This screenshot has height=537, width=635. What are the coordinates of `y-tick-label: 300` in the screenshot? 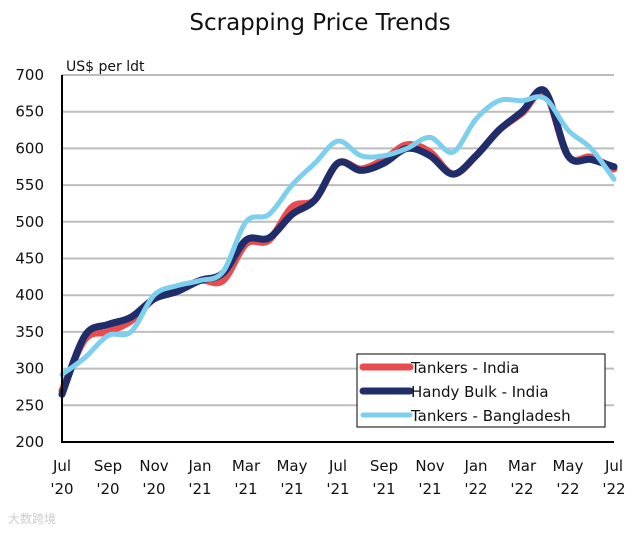 It's located at (29, 369).